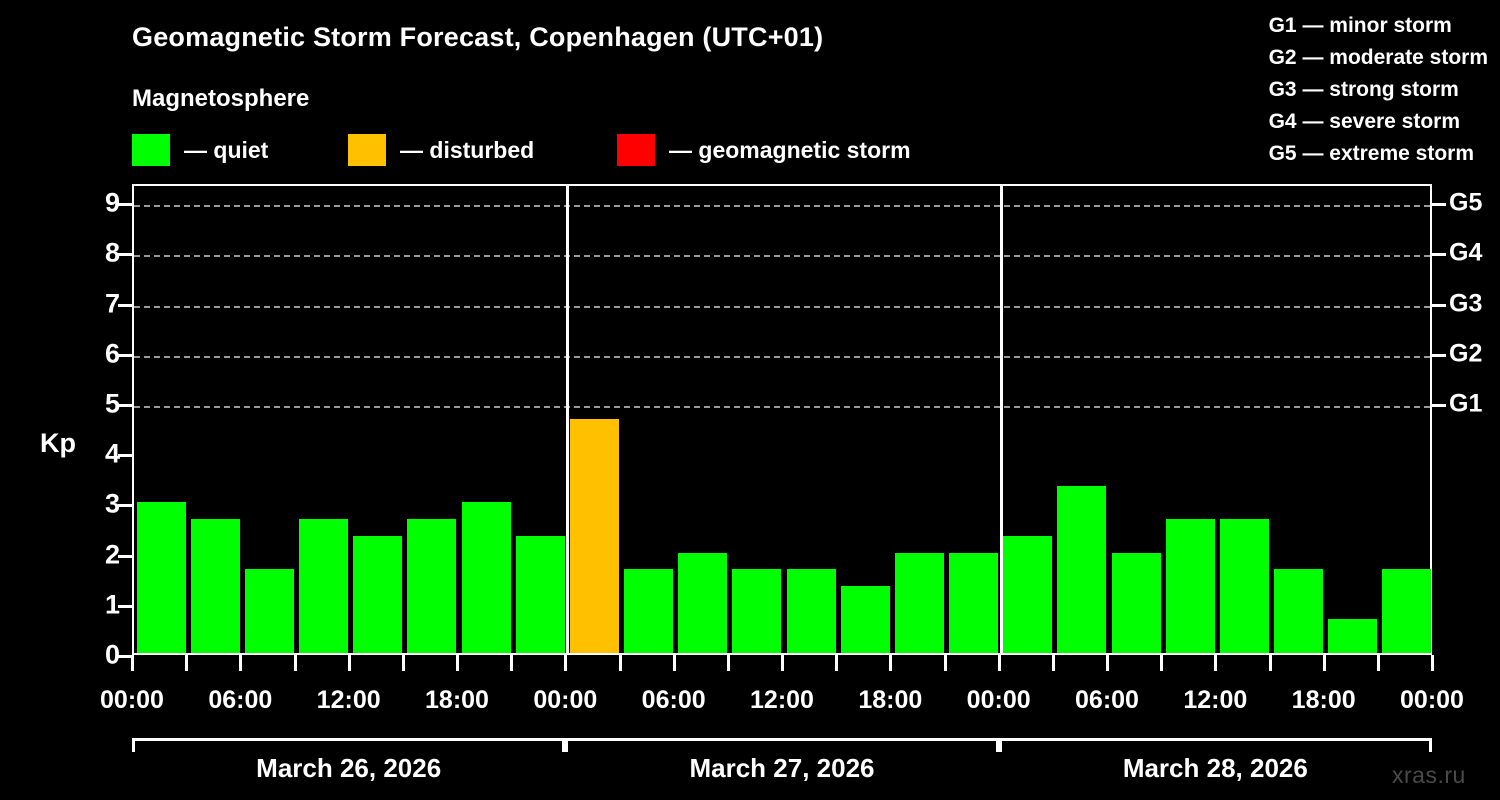  What do you see at coordinates (790, 149) in the screenshot?
I see `legend-item-label: — geomagnetic storm` at bounding box center [790, 149].